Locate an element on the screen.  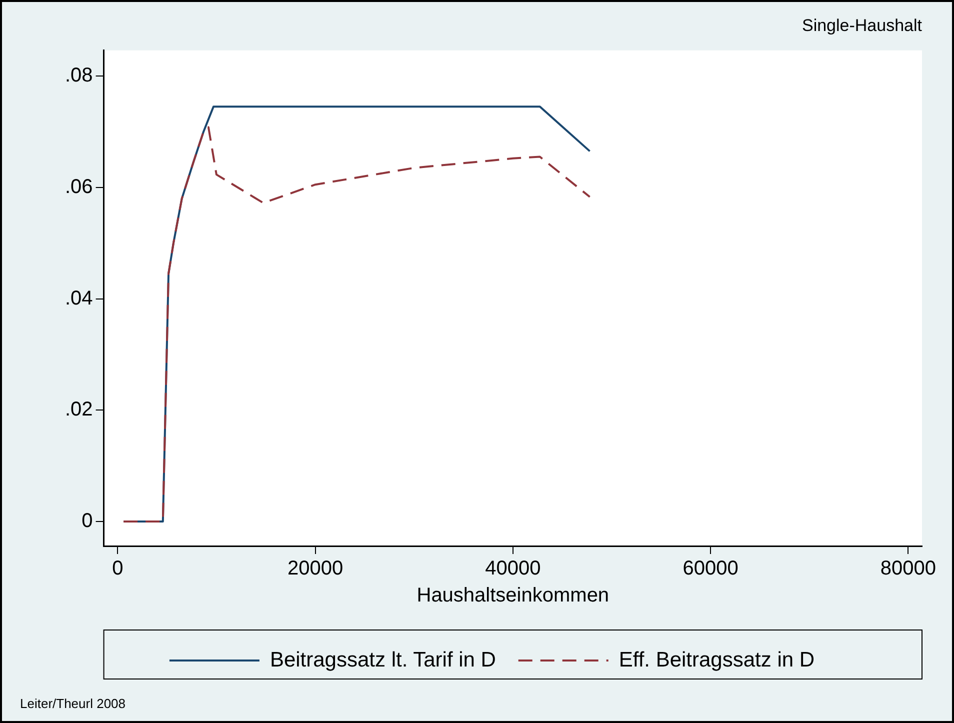
chart-title: Single-Haushalt is located at coordinates (862, 25).